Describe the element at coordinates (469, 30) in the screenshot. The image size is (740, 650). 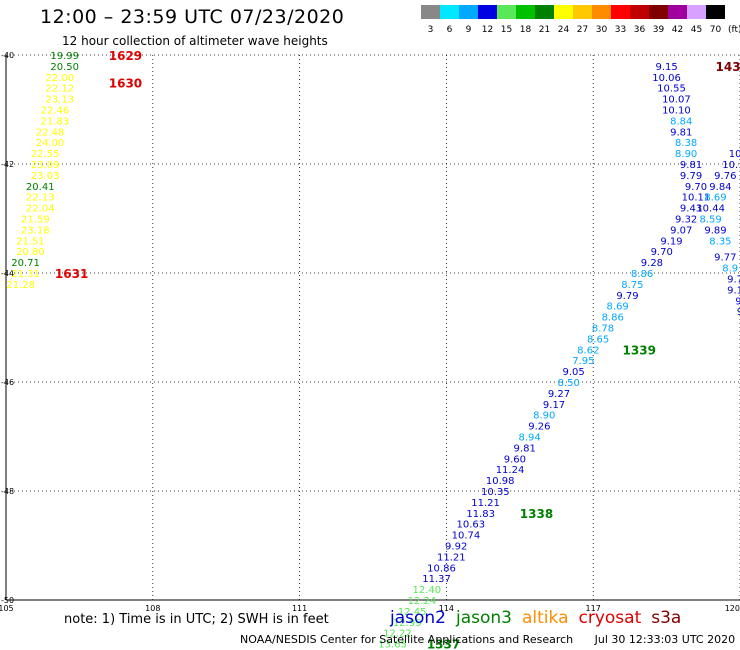
I see `legend-label-9: 9` at that location.